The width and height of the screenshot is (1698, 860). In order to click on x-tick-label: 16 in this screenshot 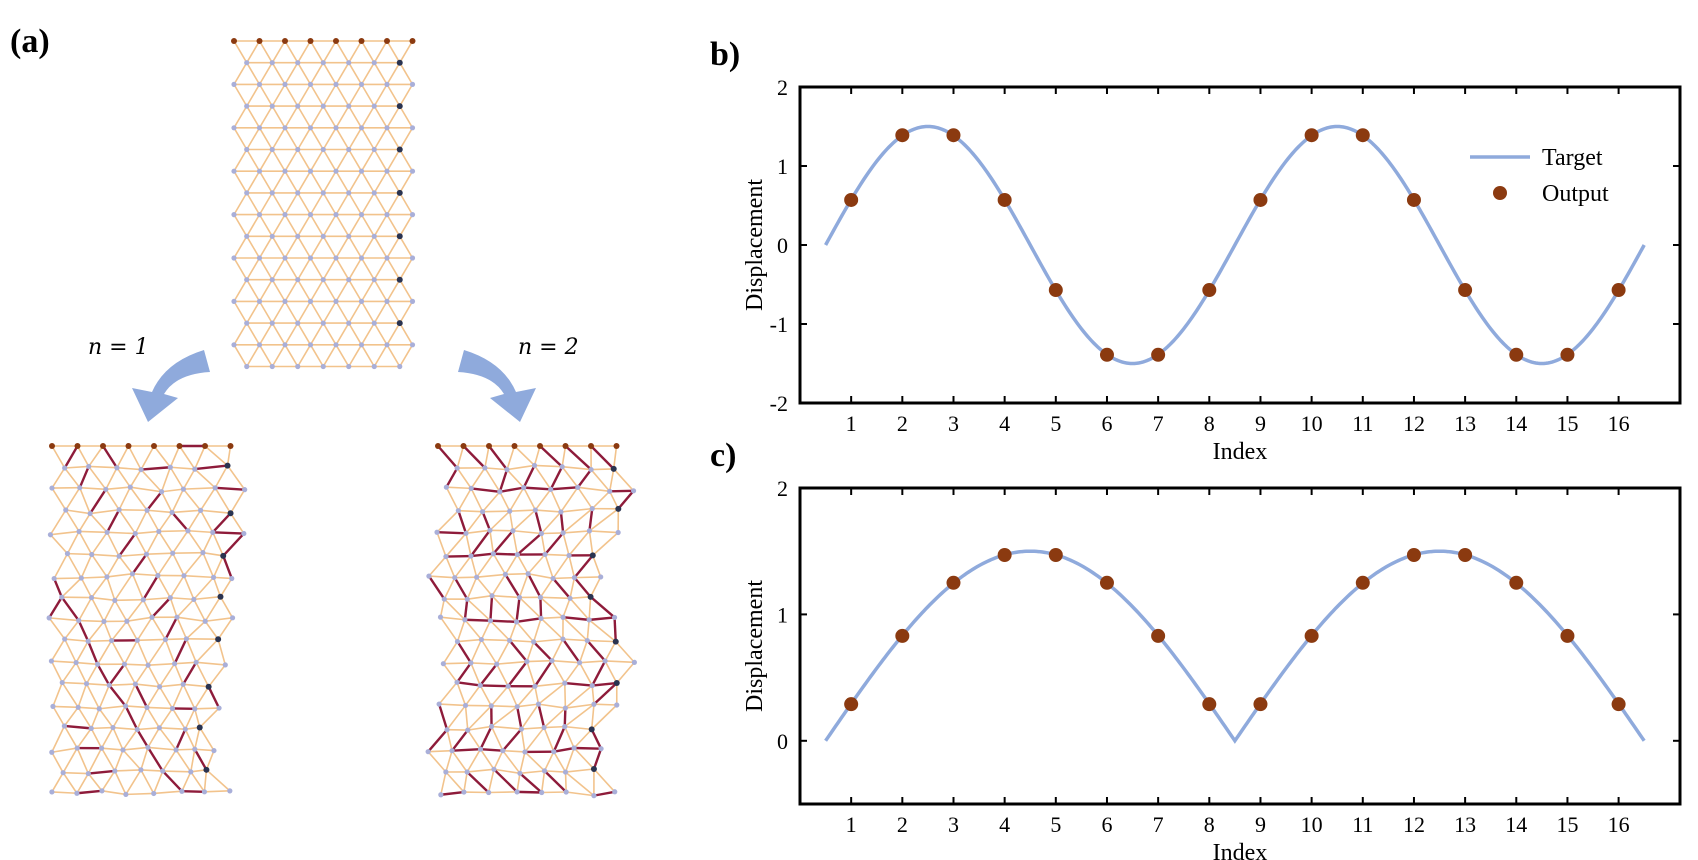, I will do `click(1619, 423)`.